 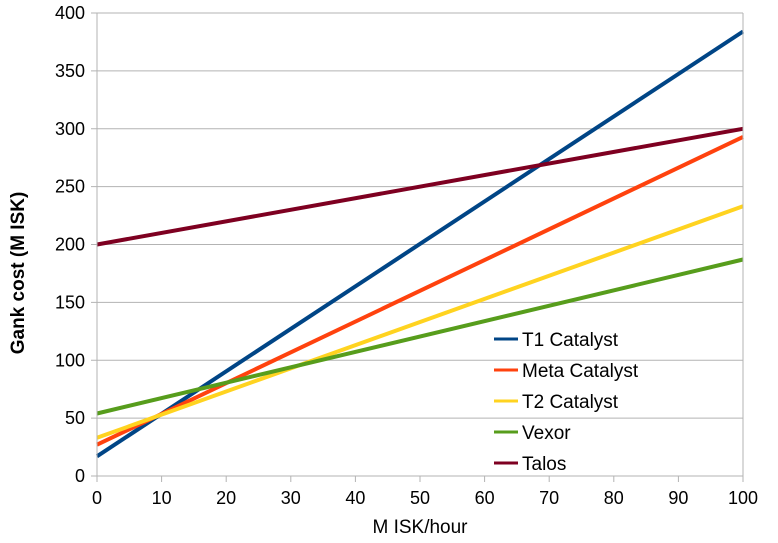 I want to click on y-tick-label: 350, so click(x=70, y=71).